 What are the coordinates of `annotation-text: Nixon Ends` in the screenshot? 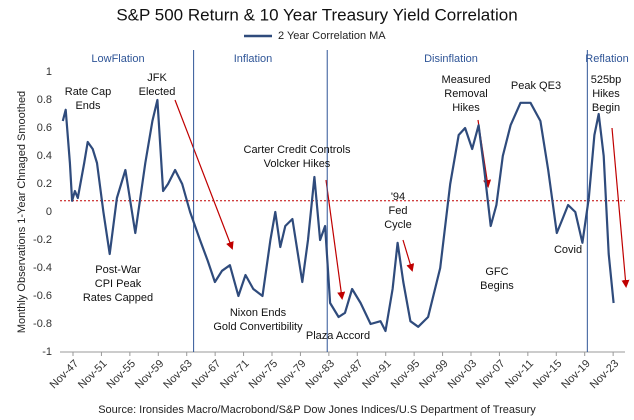 It's located at (258, 313).